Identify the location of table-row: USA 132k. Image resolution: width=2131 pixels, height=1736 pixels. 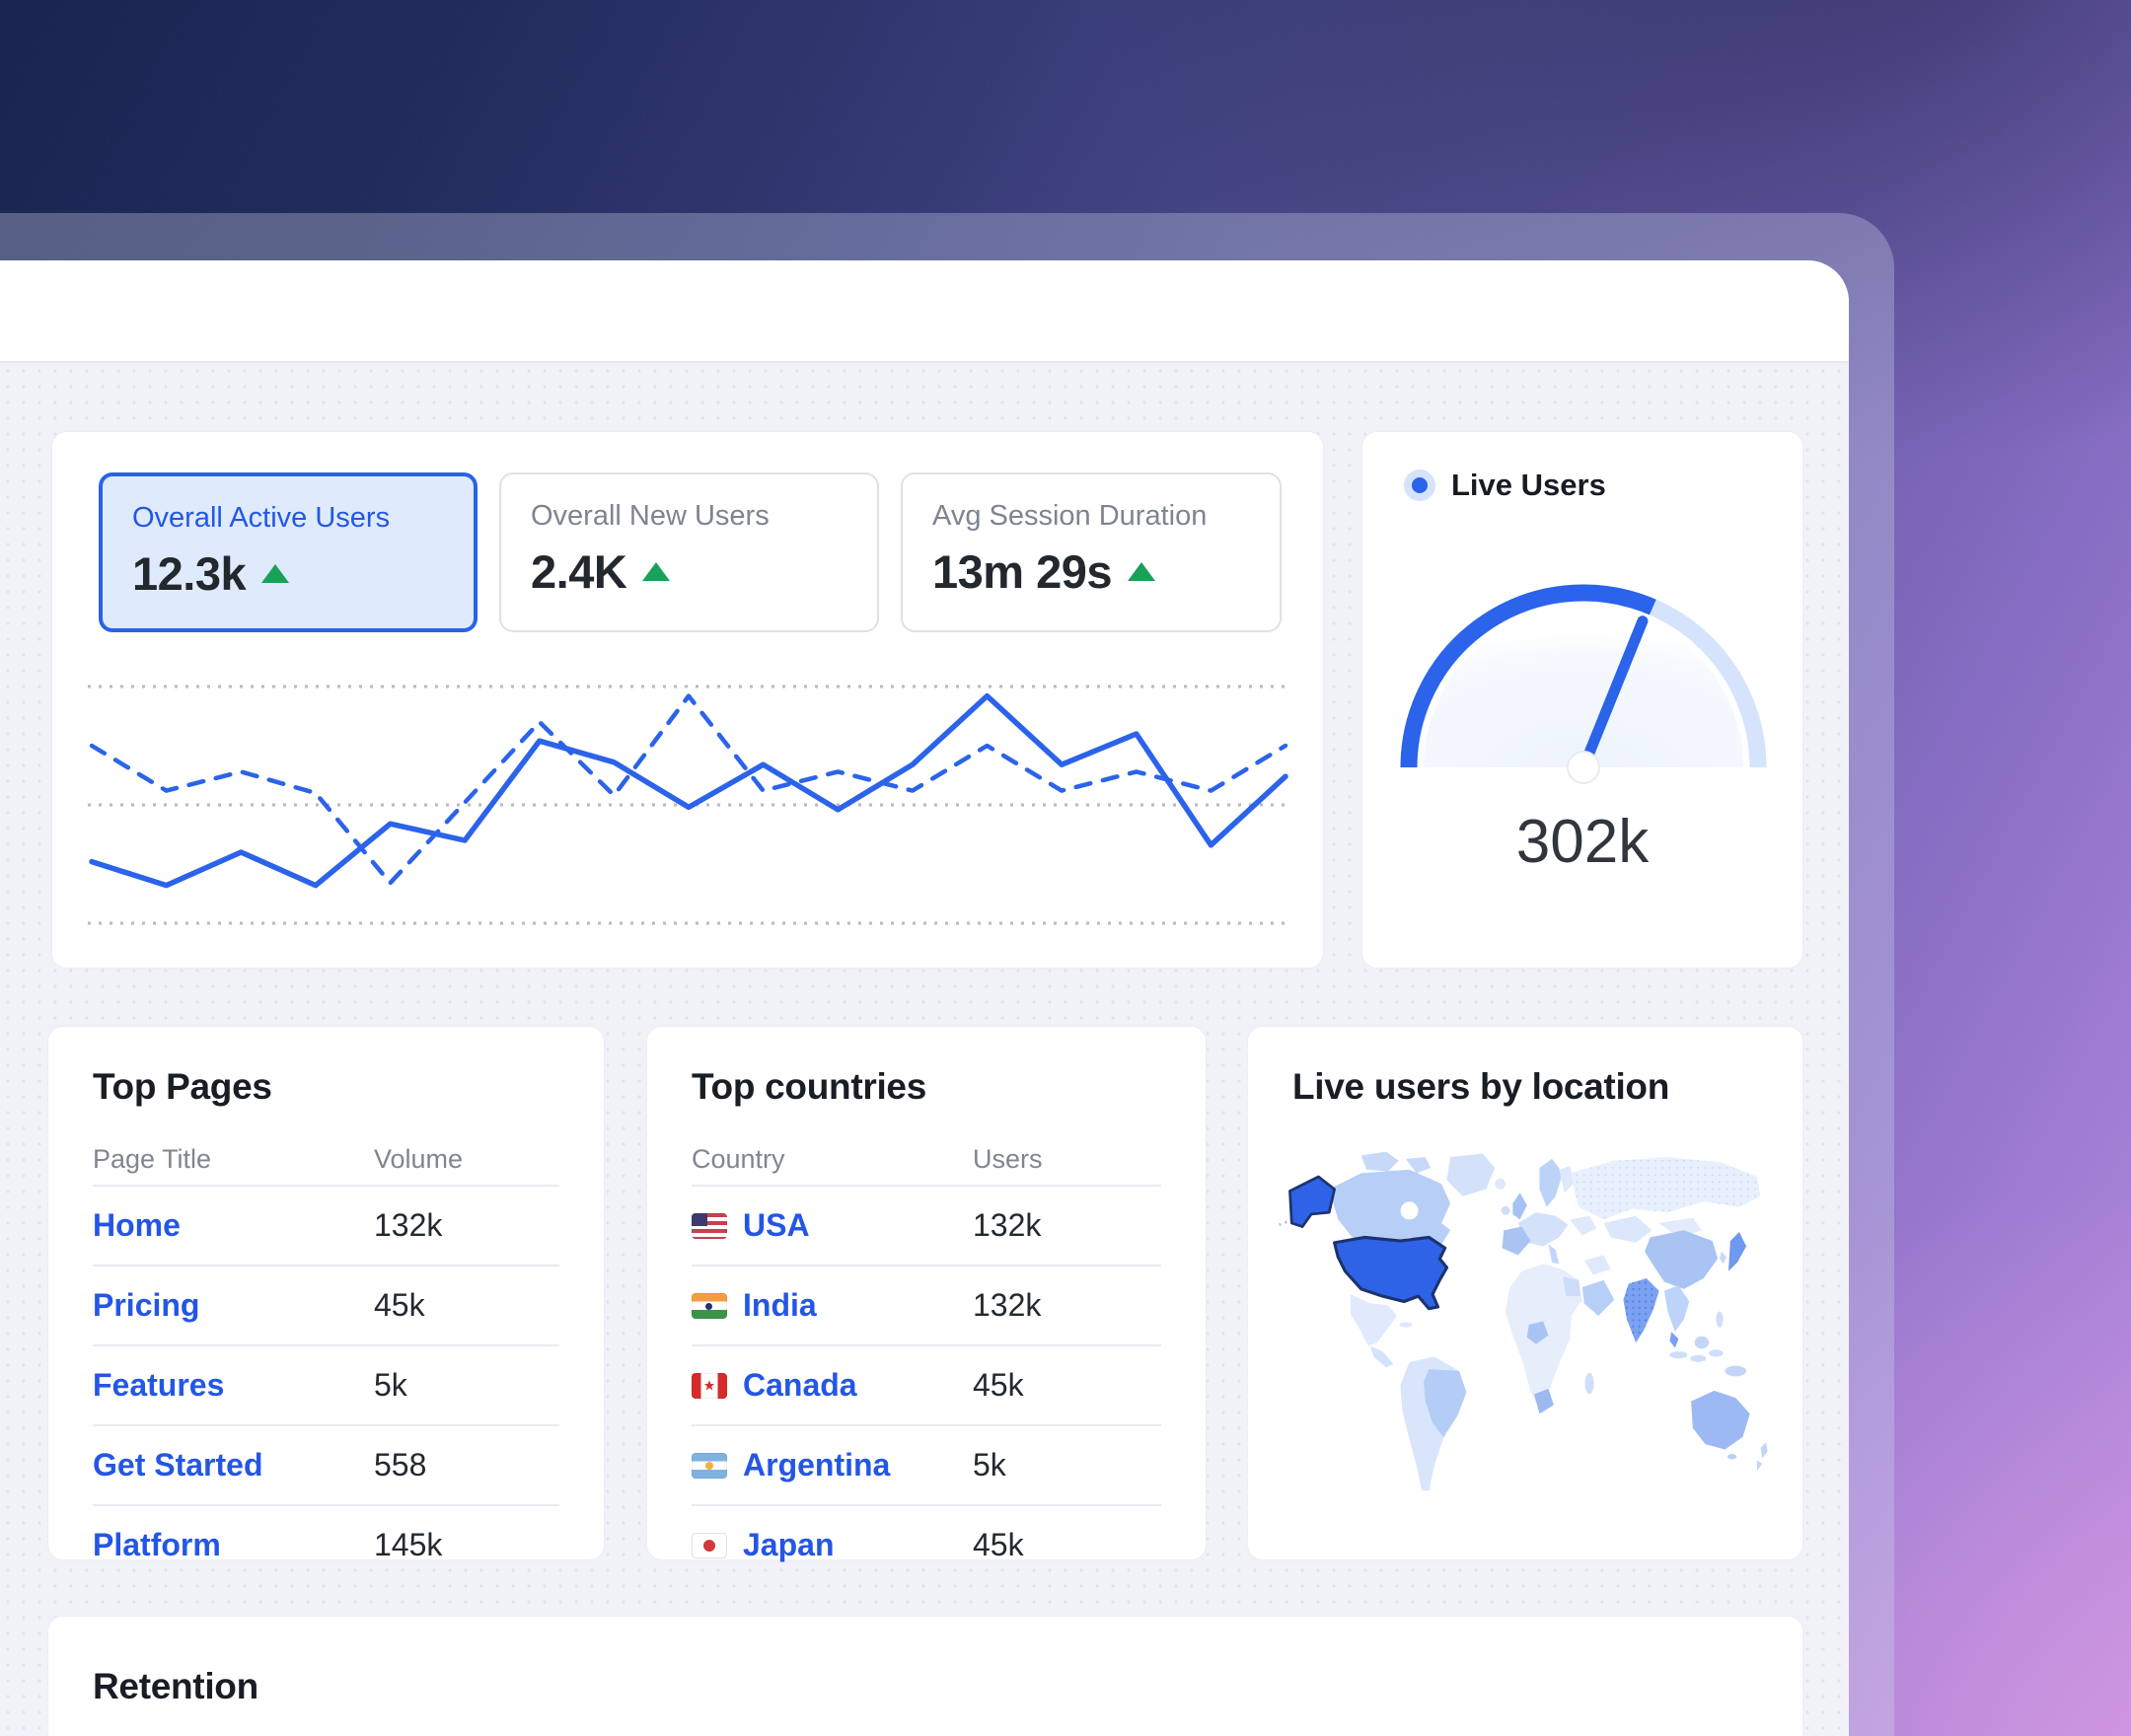
(926, 1225).